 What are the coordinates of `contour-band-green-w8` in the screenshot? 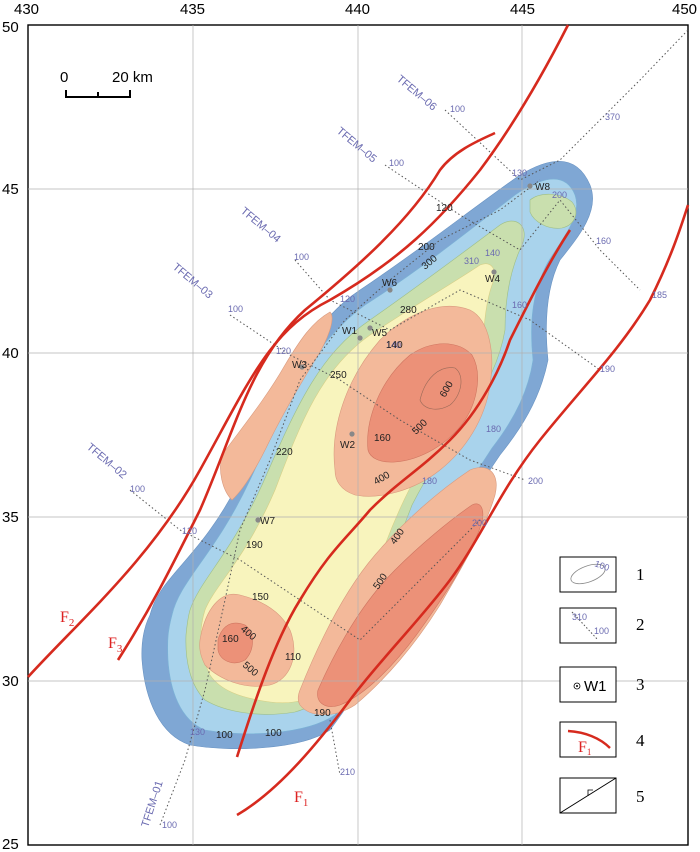 It's located at (553, 211).